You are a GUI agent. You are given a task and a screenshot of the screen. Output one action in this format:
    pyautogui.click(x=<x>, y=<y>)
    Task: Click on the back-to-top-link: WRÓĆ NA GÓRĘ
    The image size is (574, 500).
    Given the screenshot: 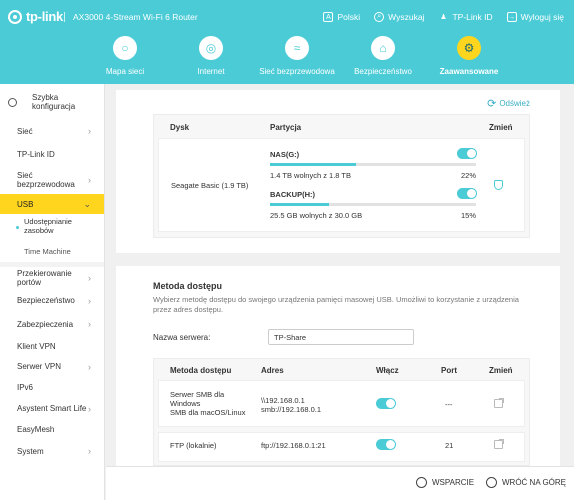 What is the action you would take?
    pyautogui.click(x=526, y=482)
    